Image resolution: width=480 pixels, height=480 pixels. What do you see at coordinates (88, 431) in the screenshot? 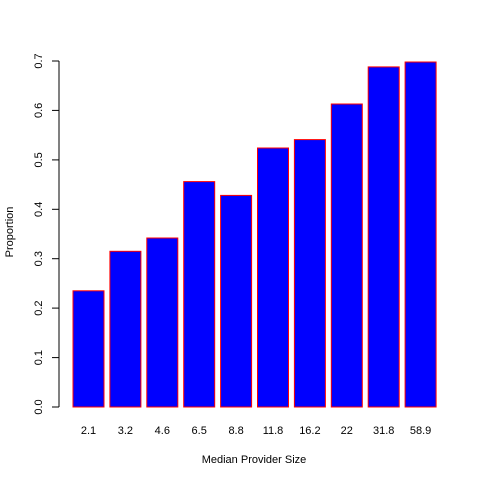
I see `x-tick-label: 2.1` at bounding box center [88, 431].